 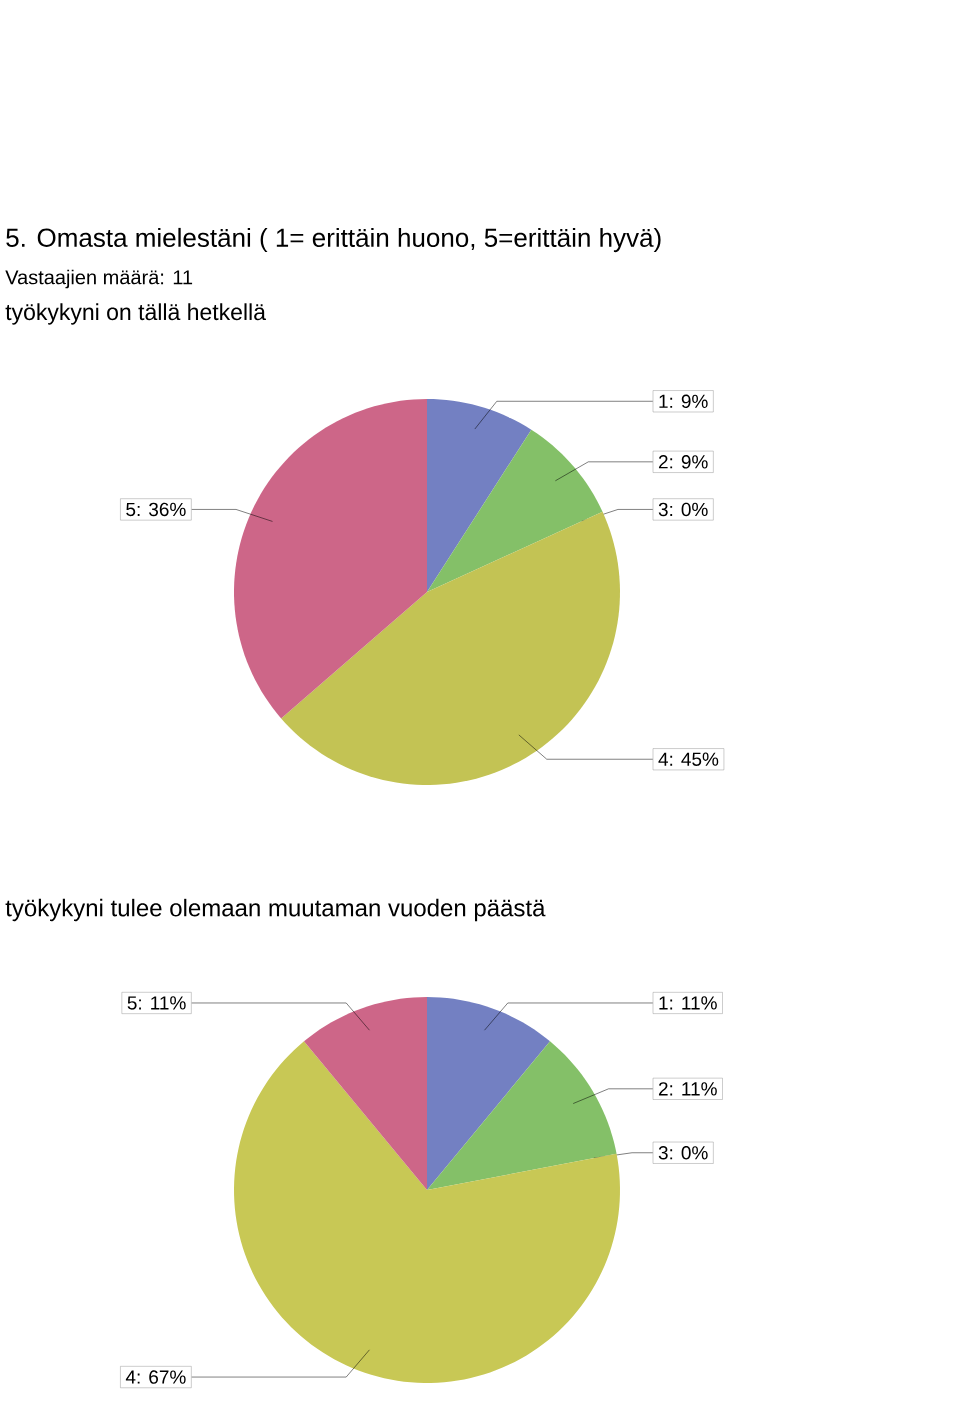 What do you see at coordinates (156, 1003) in the screenshot?
I see `slice-label: 5: 11%` at bounding box center [156, 1003].